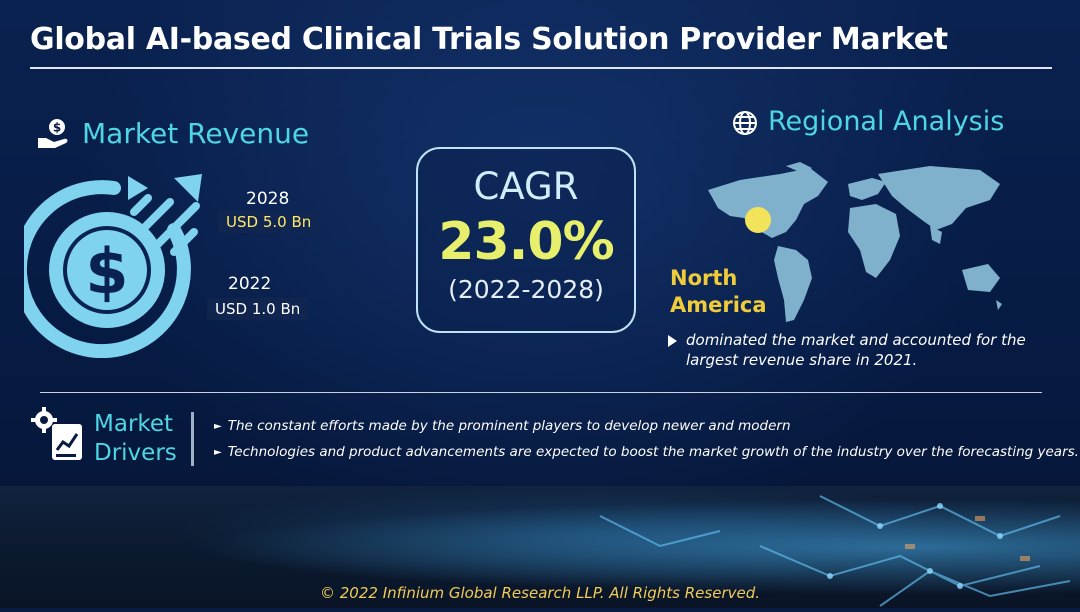 This screenshot has width=1080, height=612. I want to click on section-divider, so click(541, 392).